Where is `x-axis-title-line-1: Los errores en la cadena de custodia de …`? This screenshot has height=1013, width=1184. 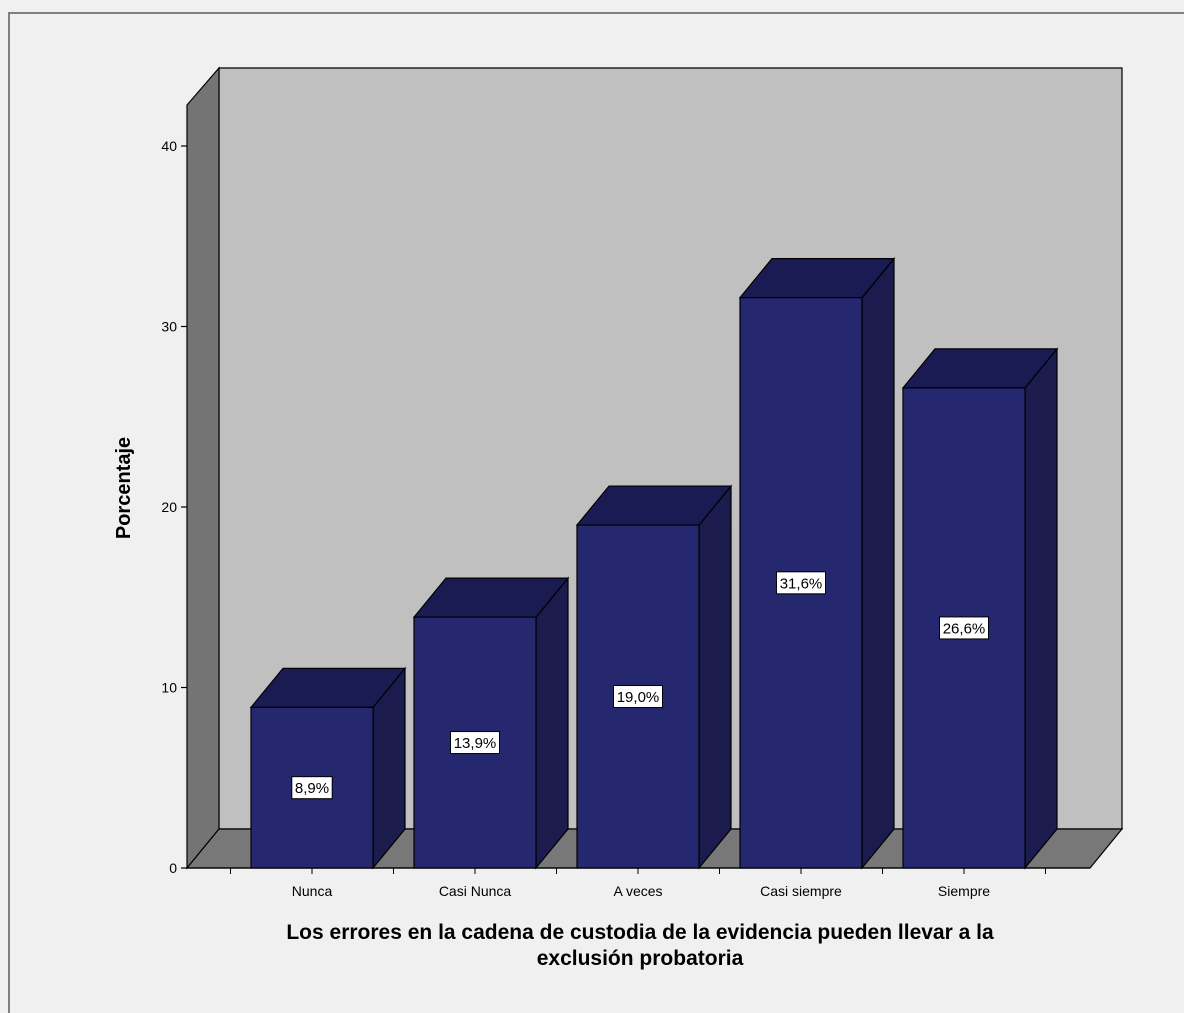
x-axis-title-line-1: Los errores en la cadena de custodia de … is located at coordinates (640, 932).